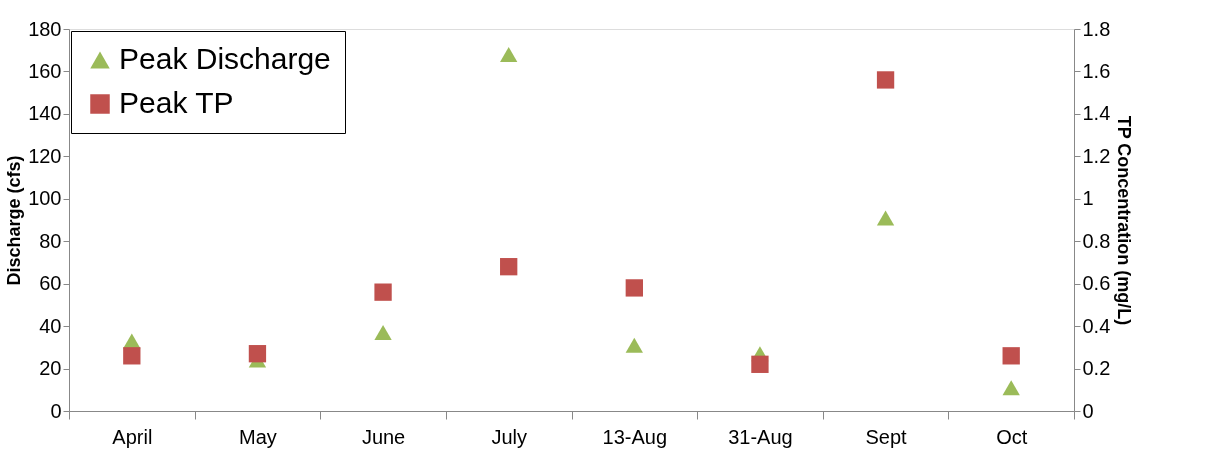 This screenshot has width=1219, height=451. Describe the element at coordinates (132, 436) in the screenshot. I see `x-tick-label: April` at that location.